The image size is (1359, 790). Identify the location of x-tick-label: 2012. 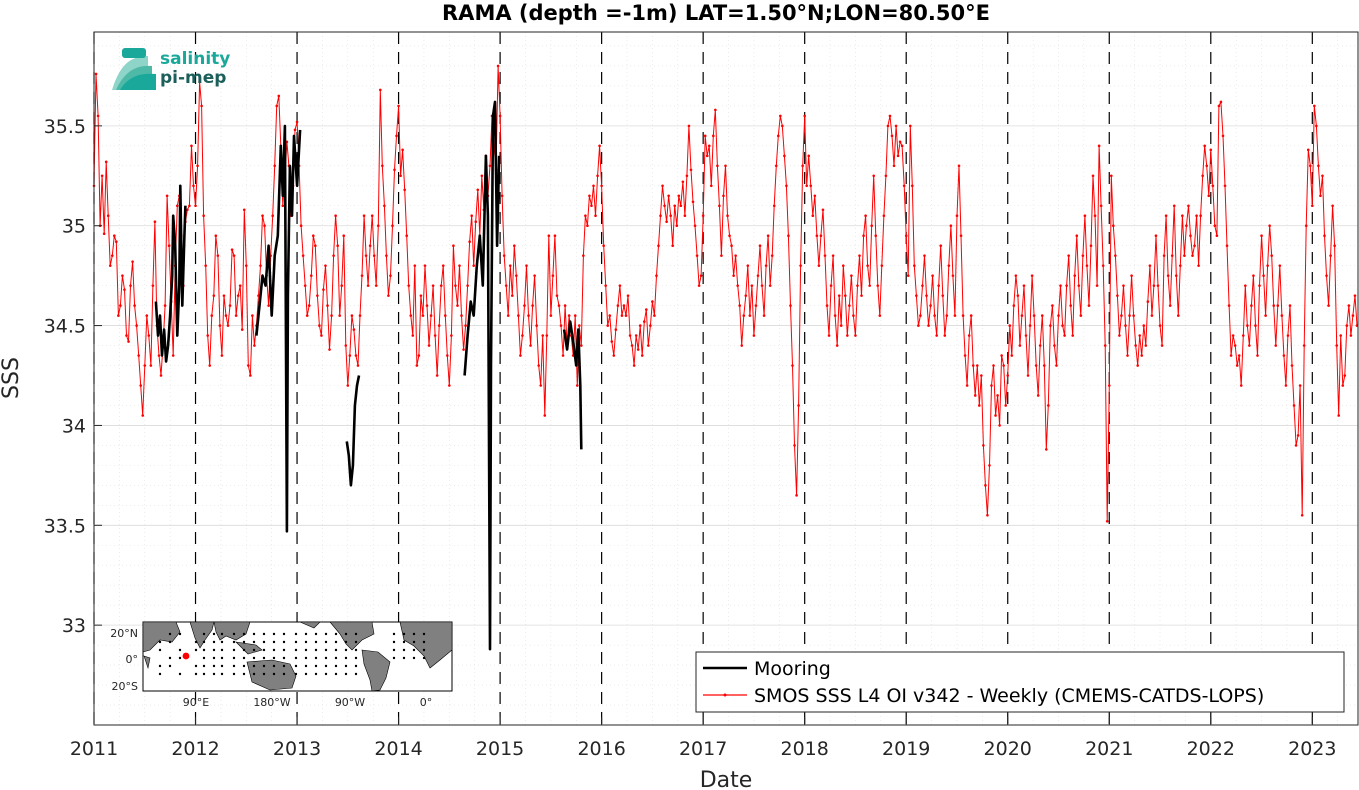
(195, 749).